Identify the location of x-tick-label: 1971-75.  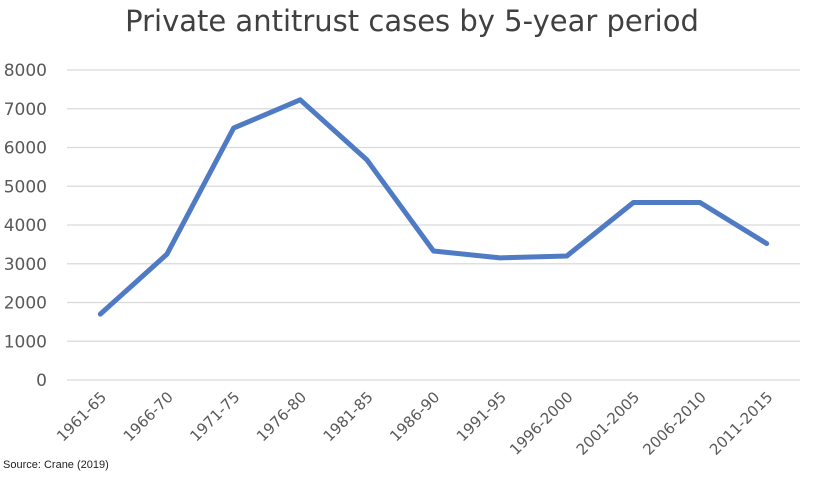
(214, 416).